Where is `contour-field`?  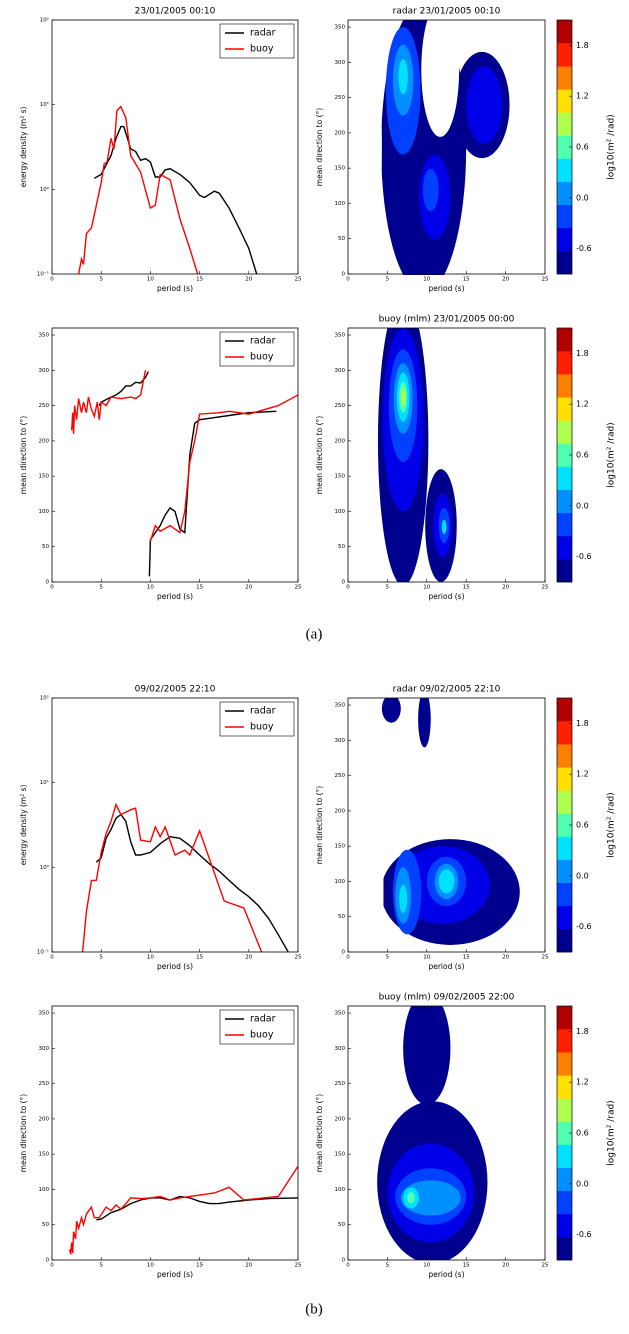 contour-field is located at coordinates (417, 455).